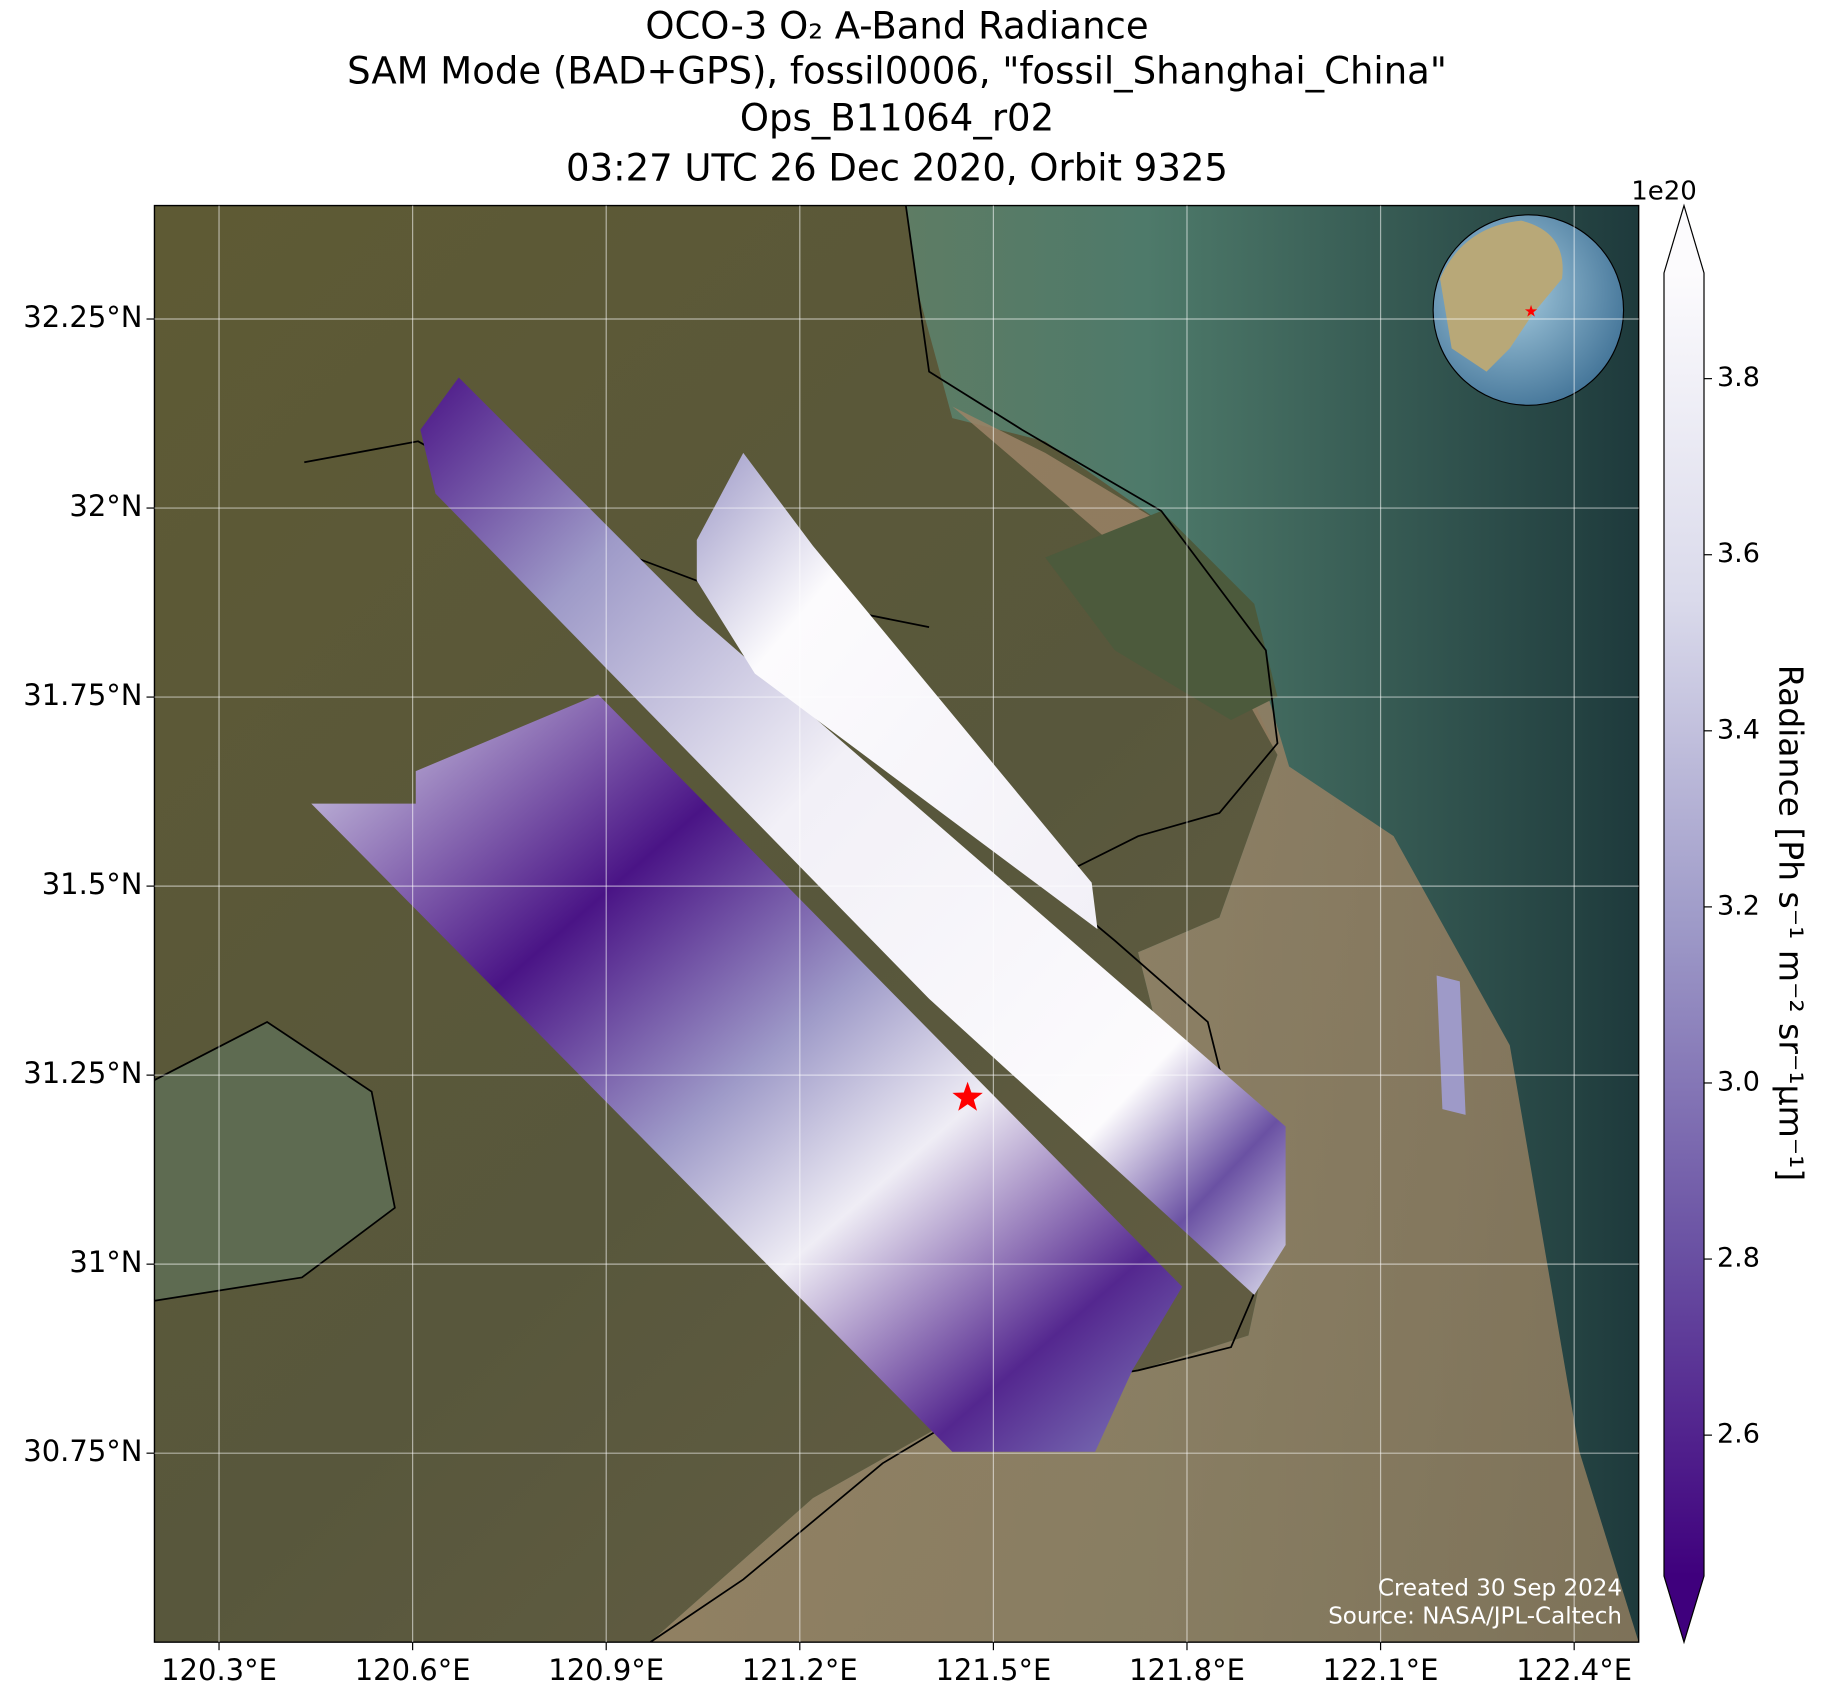 This screenshot has height=1693, width=1821. Describe the element at coordinates (800, 1670) in the screenshot. I see `x-tick-label: 121.2°E` at that location.